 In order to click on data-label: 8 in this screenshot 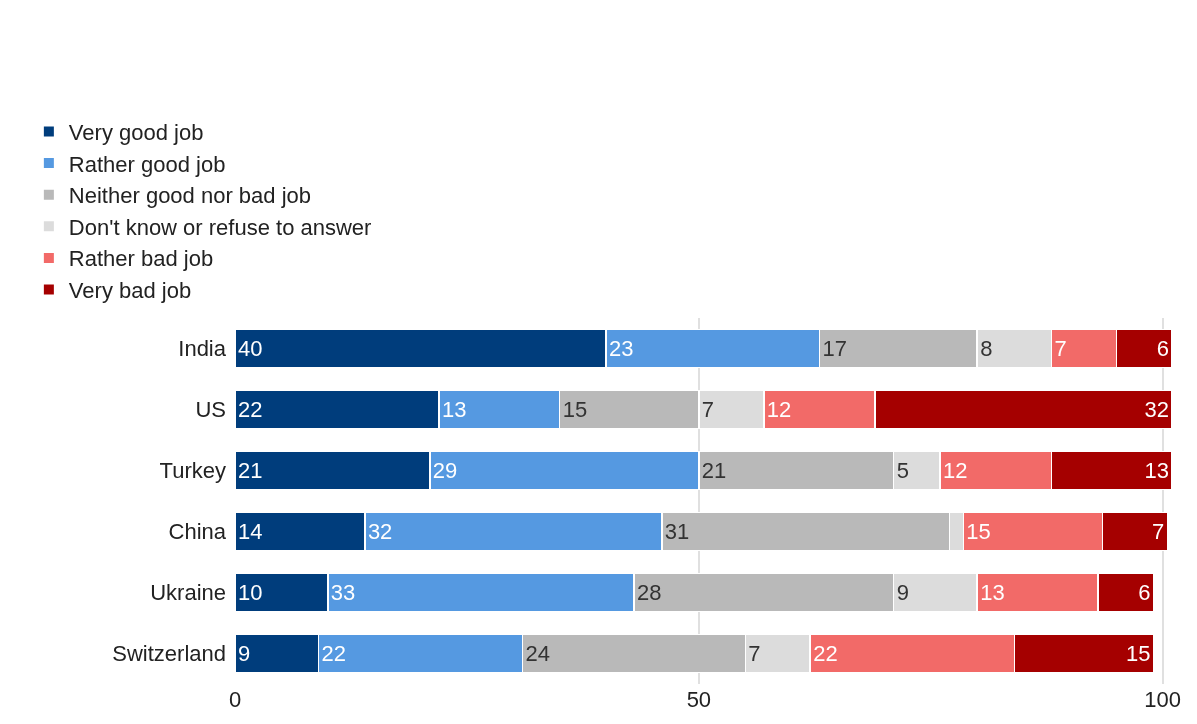, I will do `click(986, 348)`.